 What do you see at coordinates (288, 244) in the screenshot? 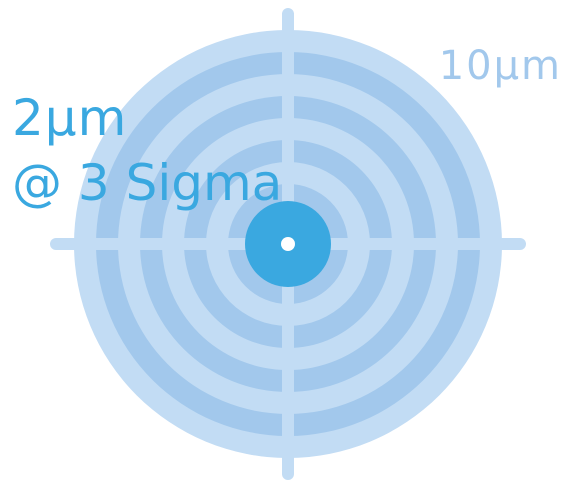
I see `bullseye-center-dot` at bounding box center [288, 244].